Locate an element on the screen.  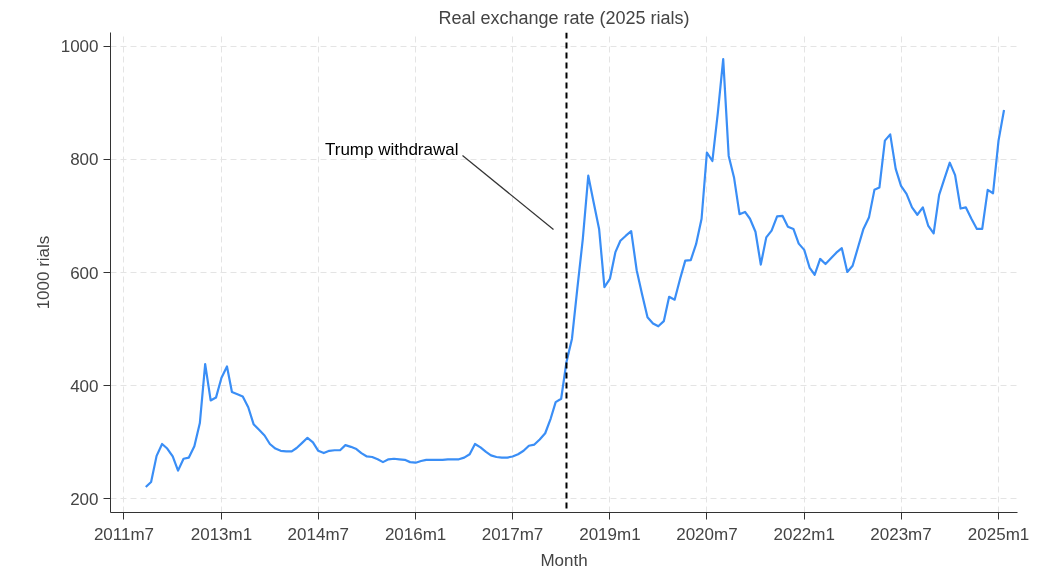
x-tick-label: 2013m1 is located at coordinates (221, 534).